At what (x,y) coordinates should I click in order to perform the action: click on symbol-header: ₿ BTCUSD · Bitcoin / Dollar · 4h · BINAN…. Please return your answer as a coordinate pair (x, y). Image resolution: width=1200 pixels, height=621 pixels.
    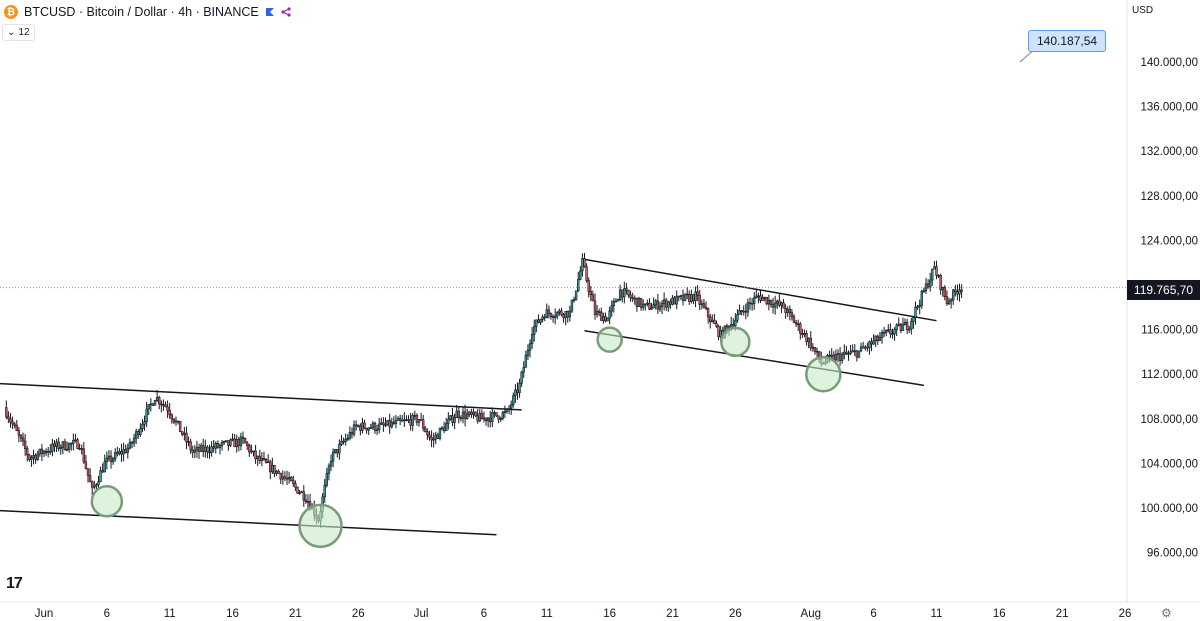
    Looking at the image, I should click on (147, 12).